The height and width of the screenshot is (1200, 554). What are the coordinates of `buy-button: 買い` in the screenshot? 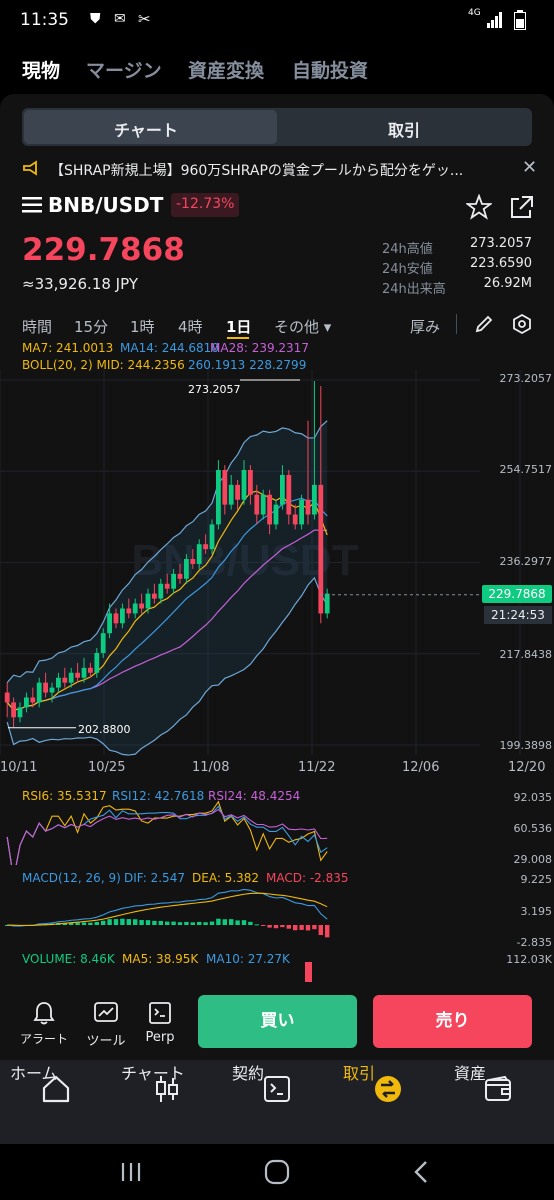 It's located at (277, 1021).